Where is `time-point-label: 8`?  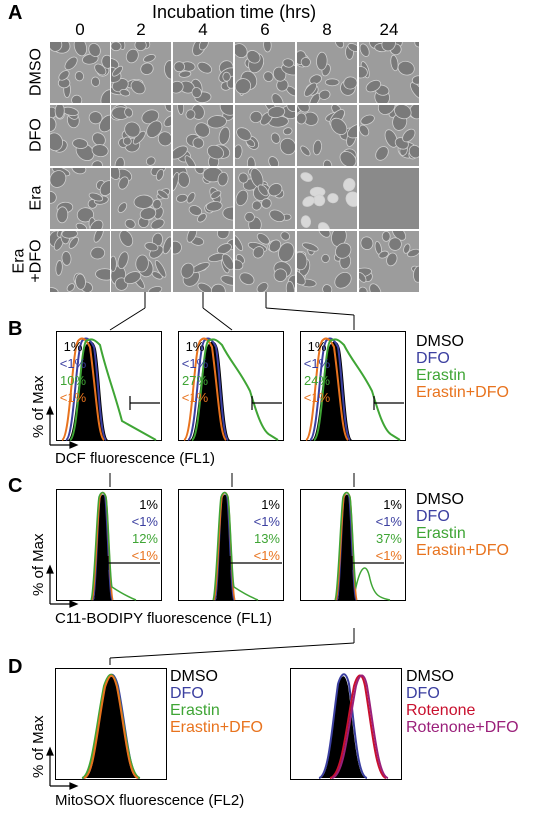 time-point-label: 8 is located at coordinates (327, 29).